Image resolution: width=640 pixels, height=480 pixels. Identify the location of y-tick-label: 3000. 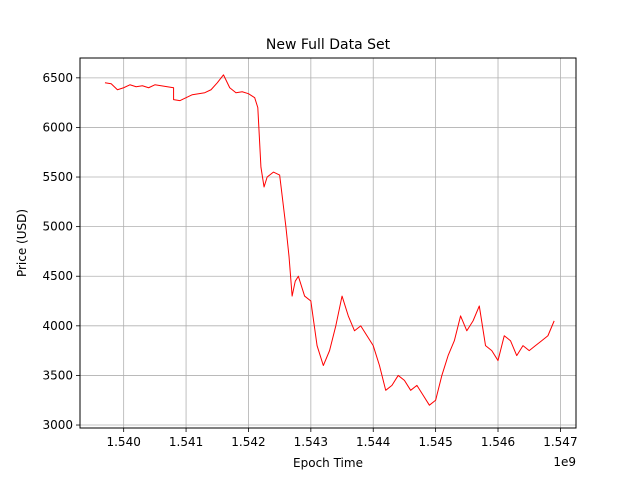
(57, 425).